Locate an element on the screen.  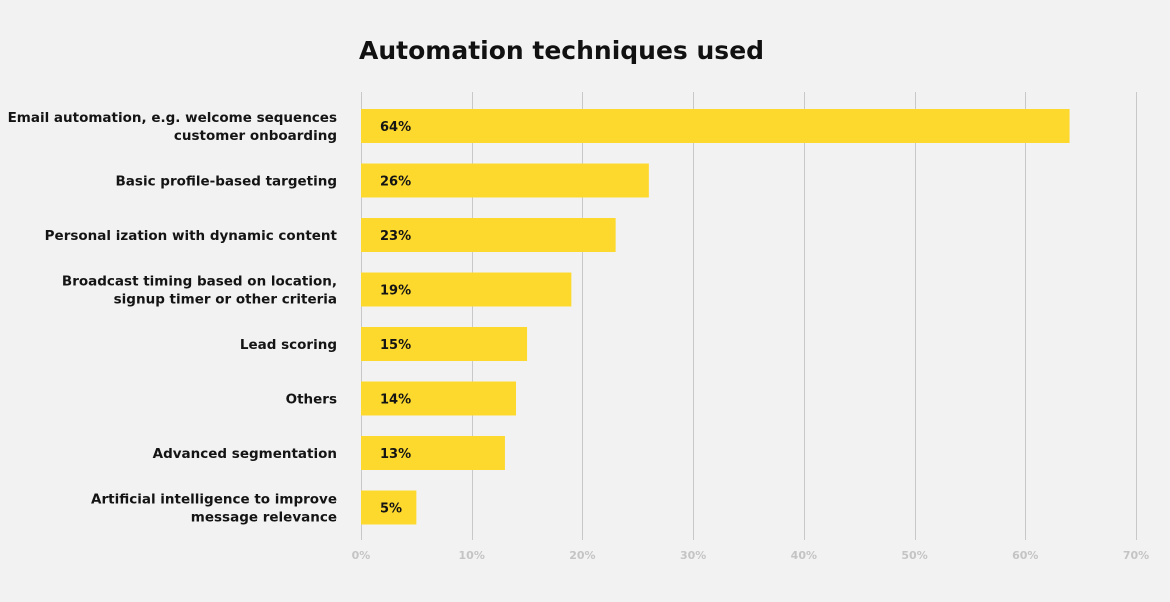
bar-value-label: 14% is located at coordinates (395, 400).